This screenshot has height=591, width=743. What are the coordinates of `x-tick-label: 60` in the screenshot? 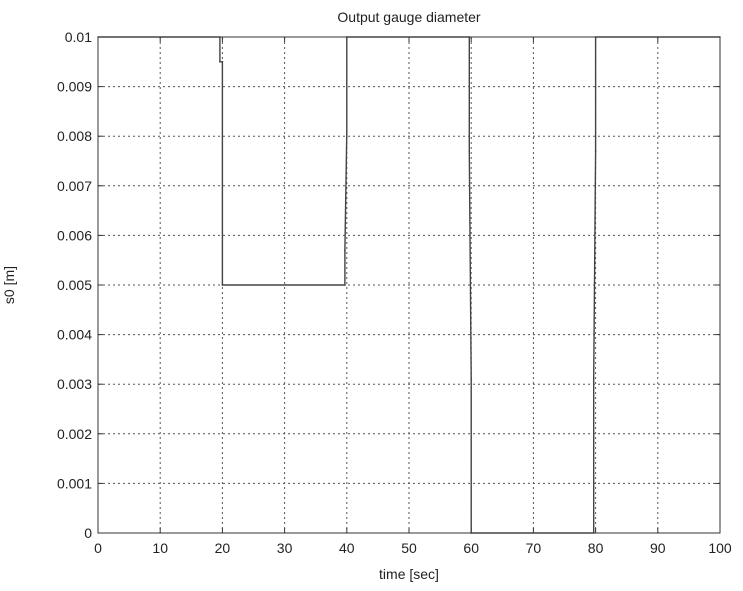 It's located at (471, 548).